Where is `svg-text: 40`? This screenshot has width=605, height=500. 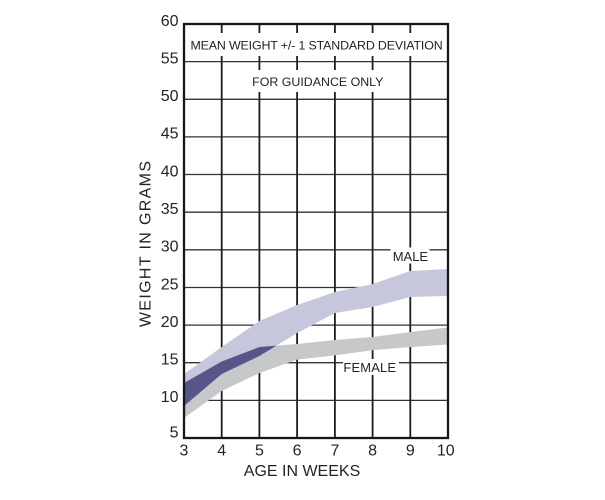 svg-text: 40 is located at coordinates (170, 171).